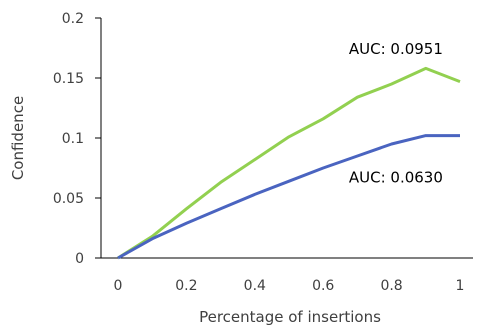 This screenshot has height=329, width=478. Describe the element at coordinates (68, 199) in the screenshot. I see `y-tick-label: 0.05` at that location.